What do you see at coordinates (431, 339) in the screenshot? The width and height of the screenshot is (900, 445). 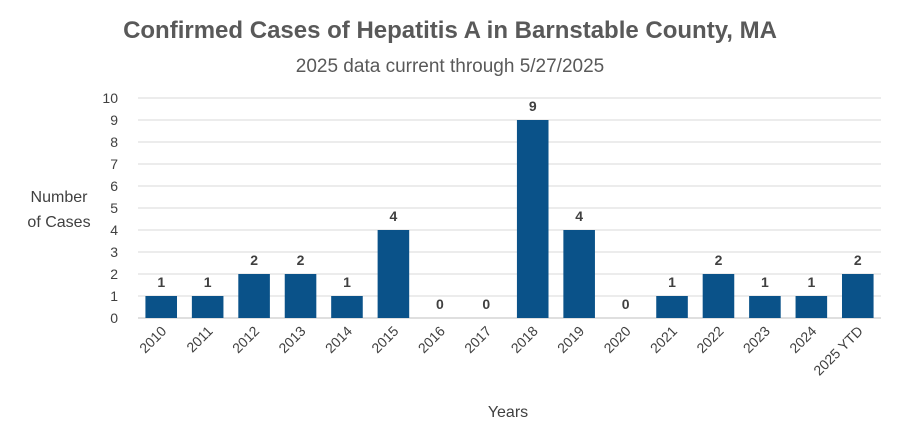 I see `x-tick-label: 2016` at bounding box center [431, 339].